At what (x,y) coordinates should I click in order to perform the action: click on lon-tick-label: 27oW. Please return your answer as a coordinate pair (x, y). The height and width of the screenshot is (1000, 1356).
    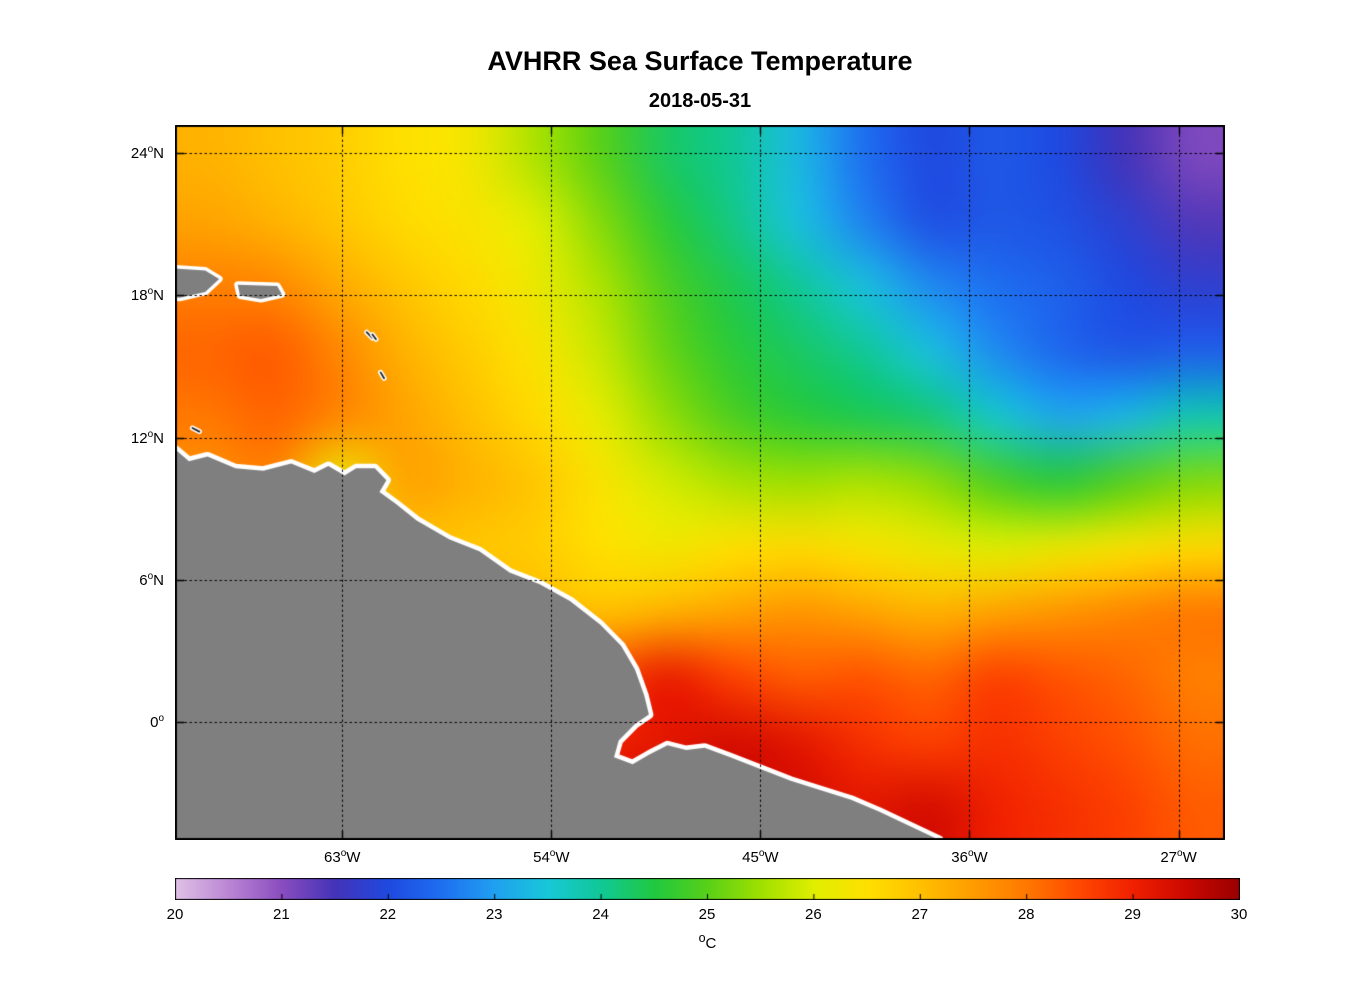
    Looking at the image, I should click on (1178, 857).